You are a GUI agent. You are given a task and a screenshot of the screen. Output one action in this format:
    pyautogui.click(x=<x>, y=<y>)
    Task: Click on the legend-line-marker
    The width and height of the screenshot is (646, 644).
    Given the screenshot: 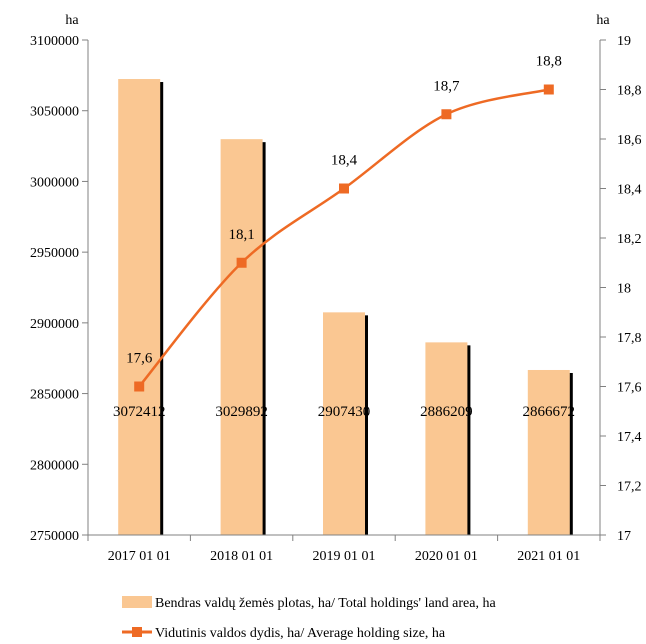 What is the action you would take?
    pyautogui.click(x=137, y=632)
    